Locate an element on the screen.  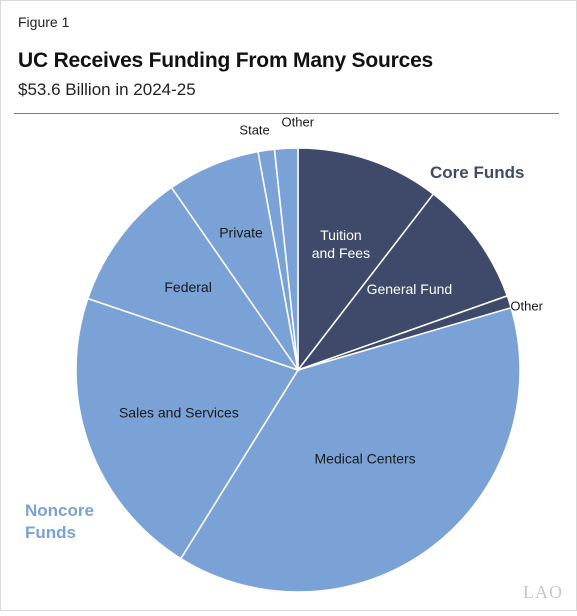
noncore-funds-label: Noncore Funds is located at coordinates (59, 521).